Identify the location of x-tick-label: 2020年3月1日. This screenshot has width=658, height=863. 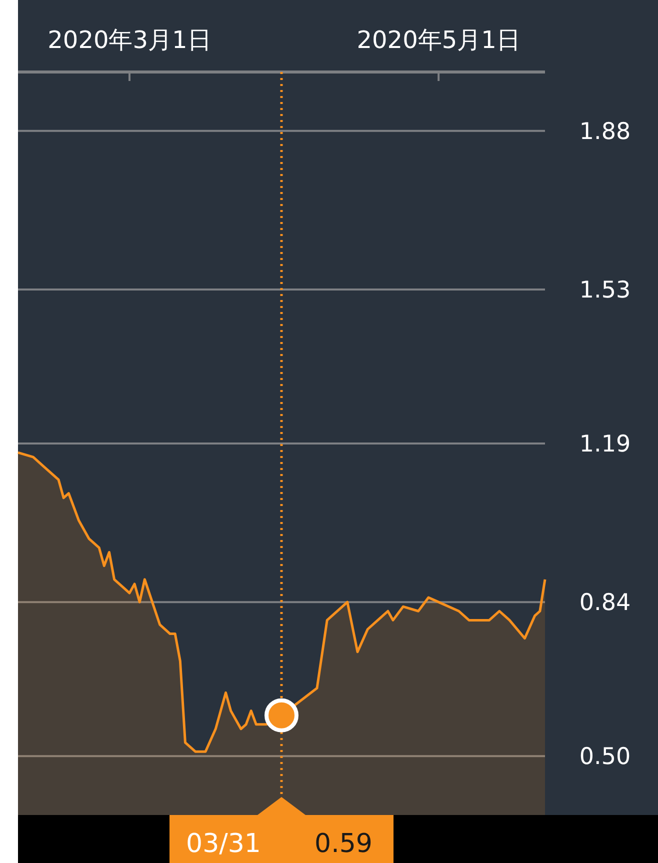
(130, 40).